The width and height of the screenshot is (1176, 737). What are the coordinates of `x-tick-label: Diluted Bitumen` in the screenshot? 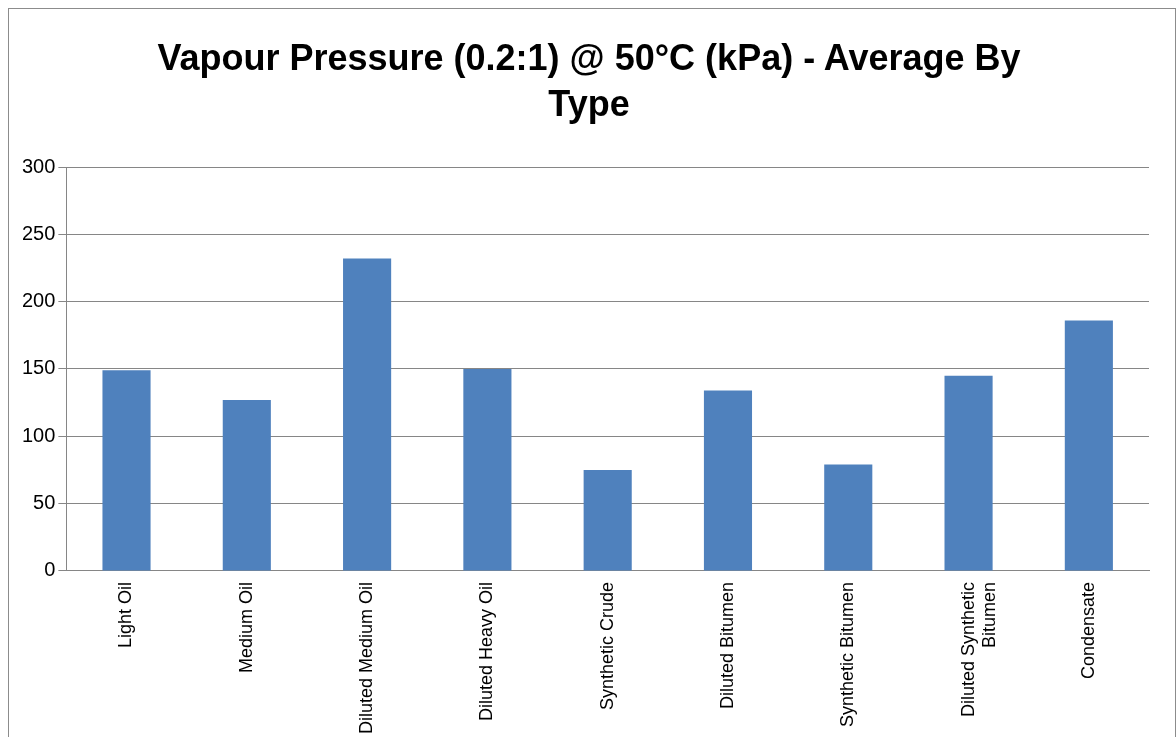 It's located at (726, 645).